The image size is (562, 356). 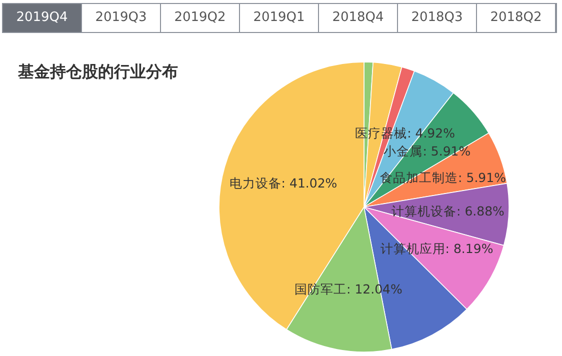 What do you see at coordinates (448, 210) in the screenshot?
I see `slice-label: 计算机设备: 6.88%` at bounding box center [448, 210].